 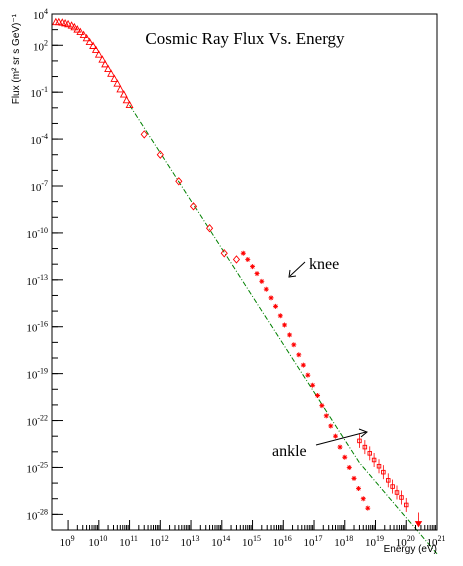 What do you see at coordinates (16, 58) in the screenshot?
I see `y-axis-title: Flux (m² sr s GeV)⁻¹` at bounding box center [16, 58].